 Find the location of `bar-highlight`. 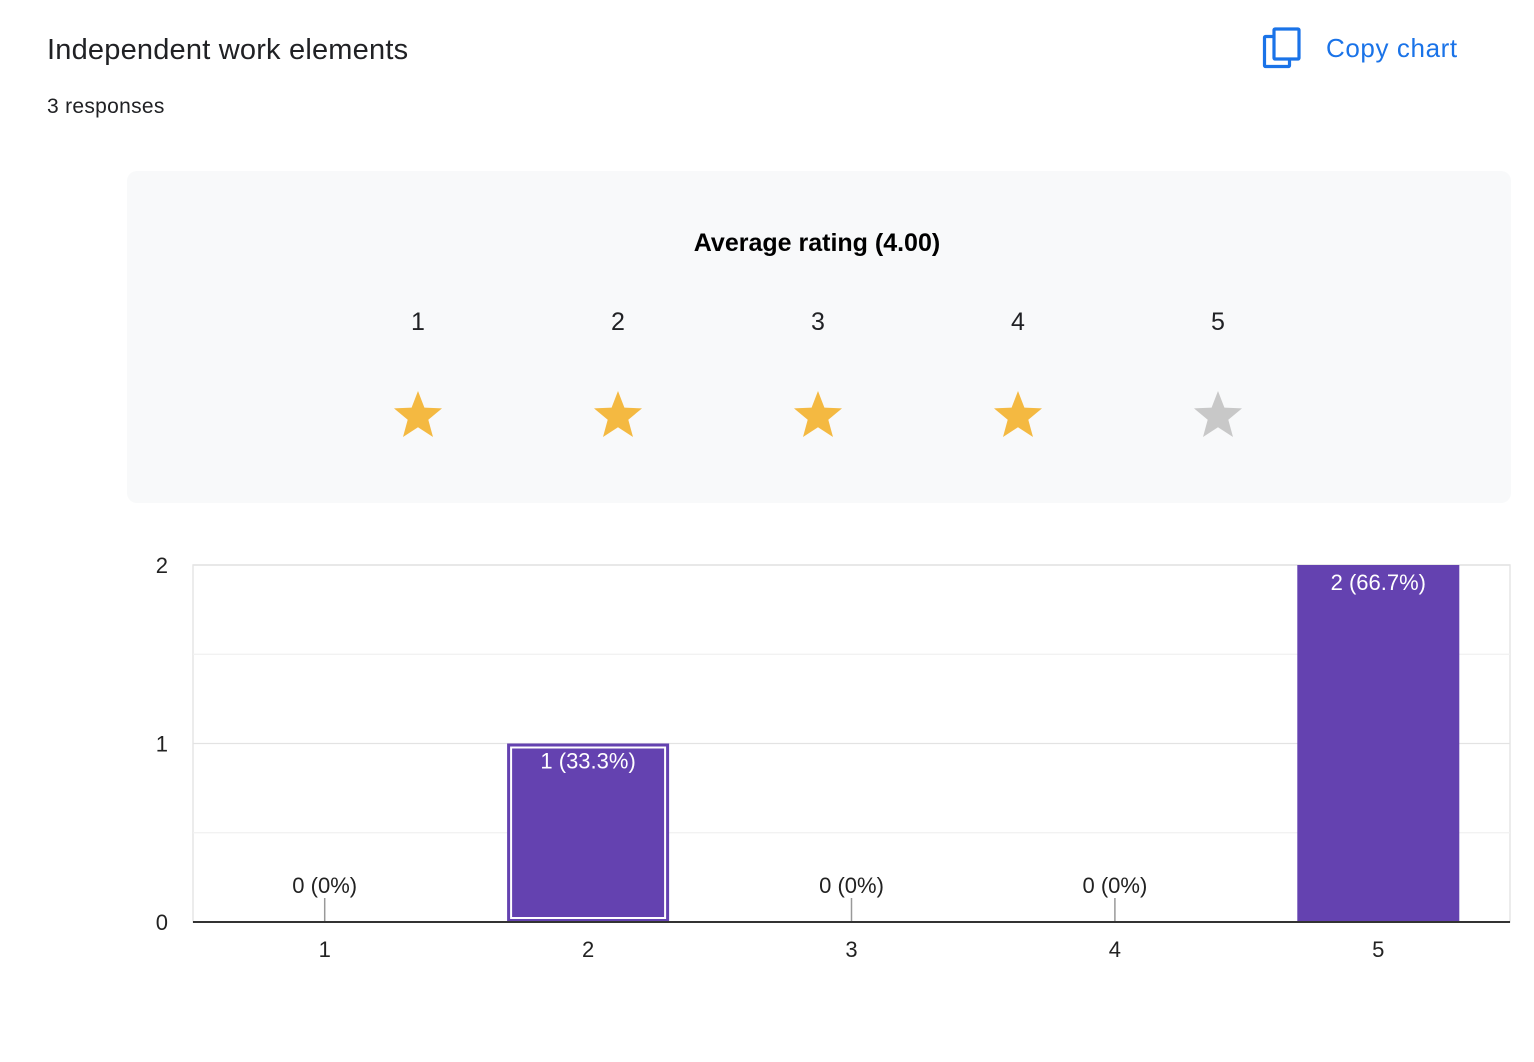

bar-highlight is located at coordinates (588, 832).